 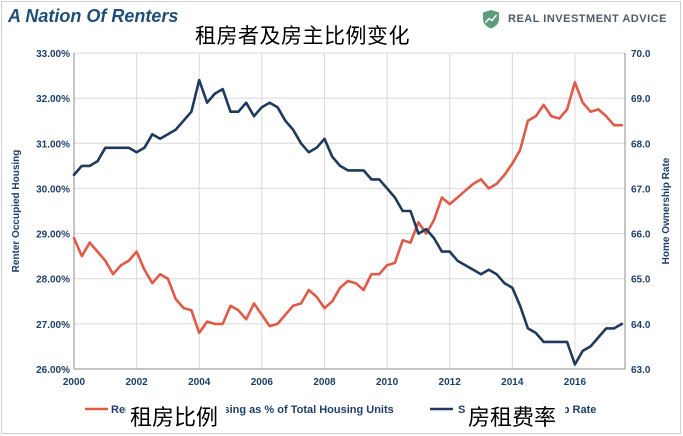 I want to click on left-tick-label: 33.00%, so click(x=53, y=54).